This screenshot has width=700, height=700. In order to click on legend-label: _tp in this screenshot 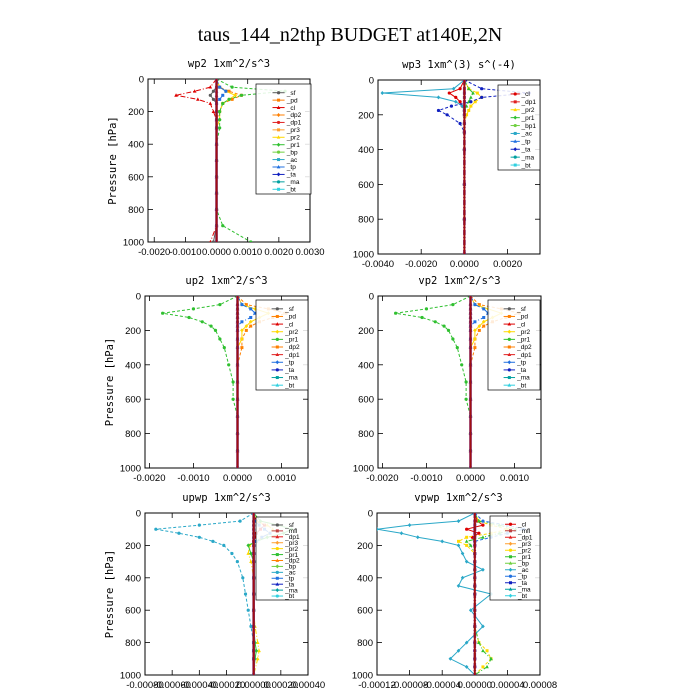, I will do `click(521, 362)`.